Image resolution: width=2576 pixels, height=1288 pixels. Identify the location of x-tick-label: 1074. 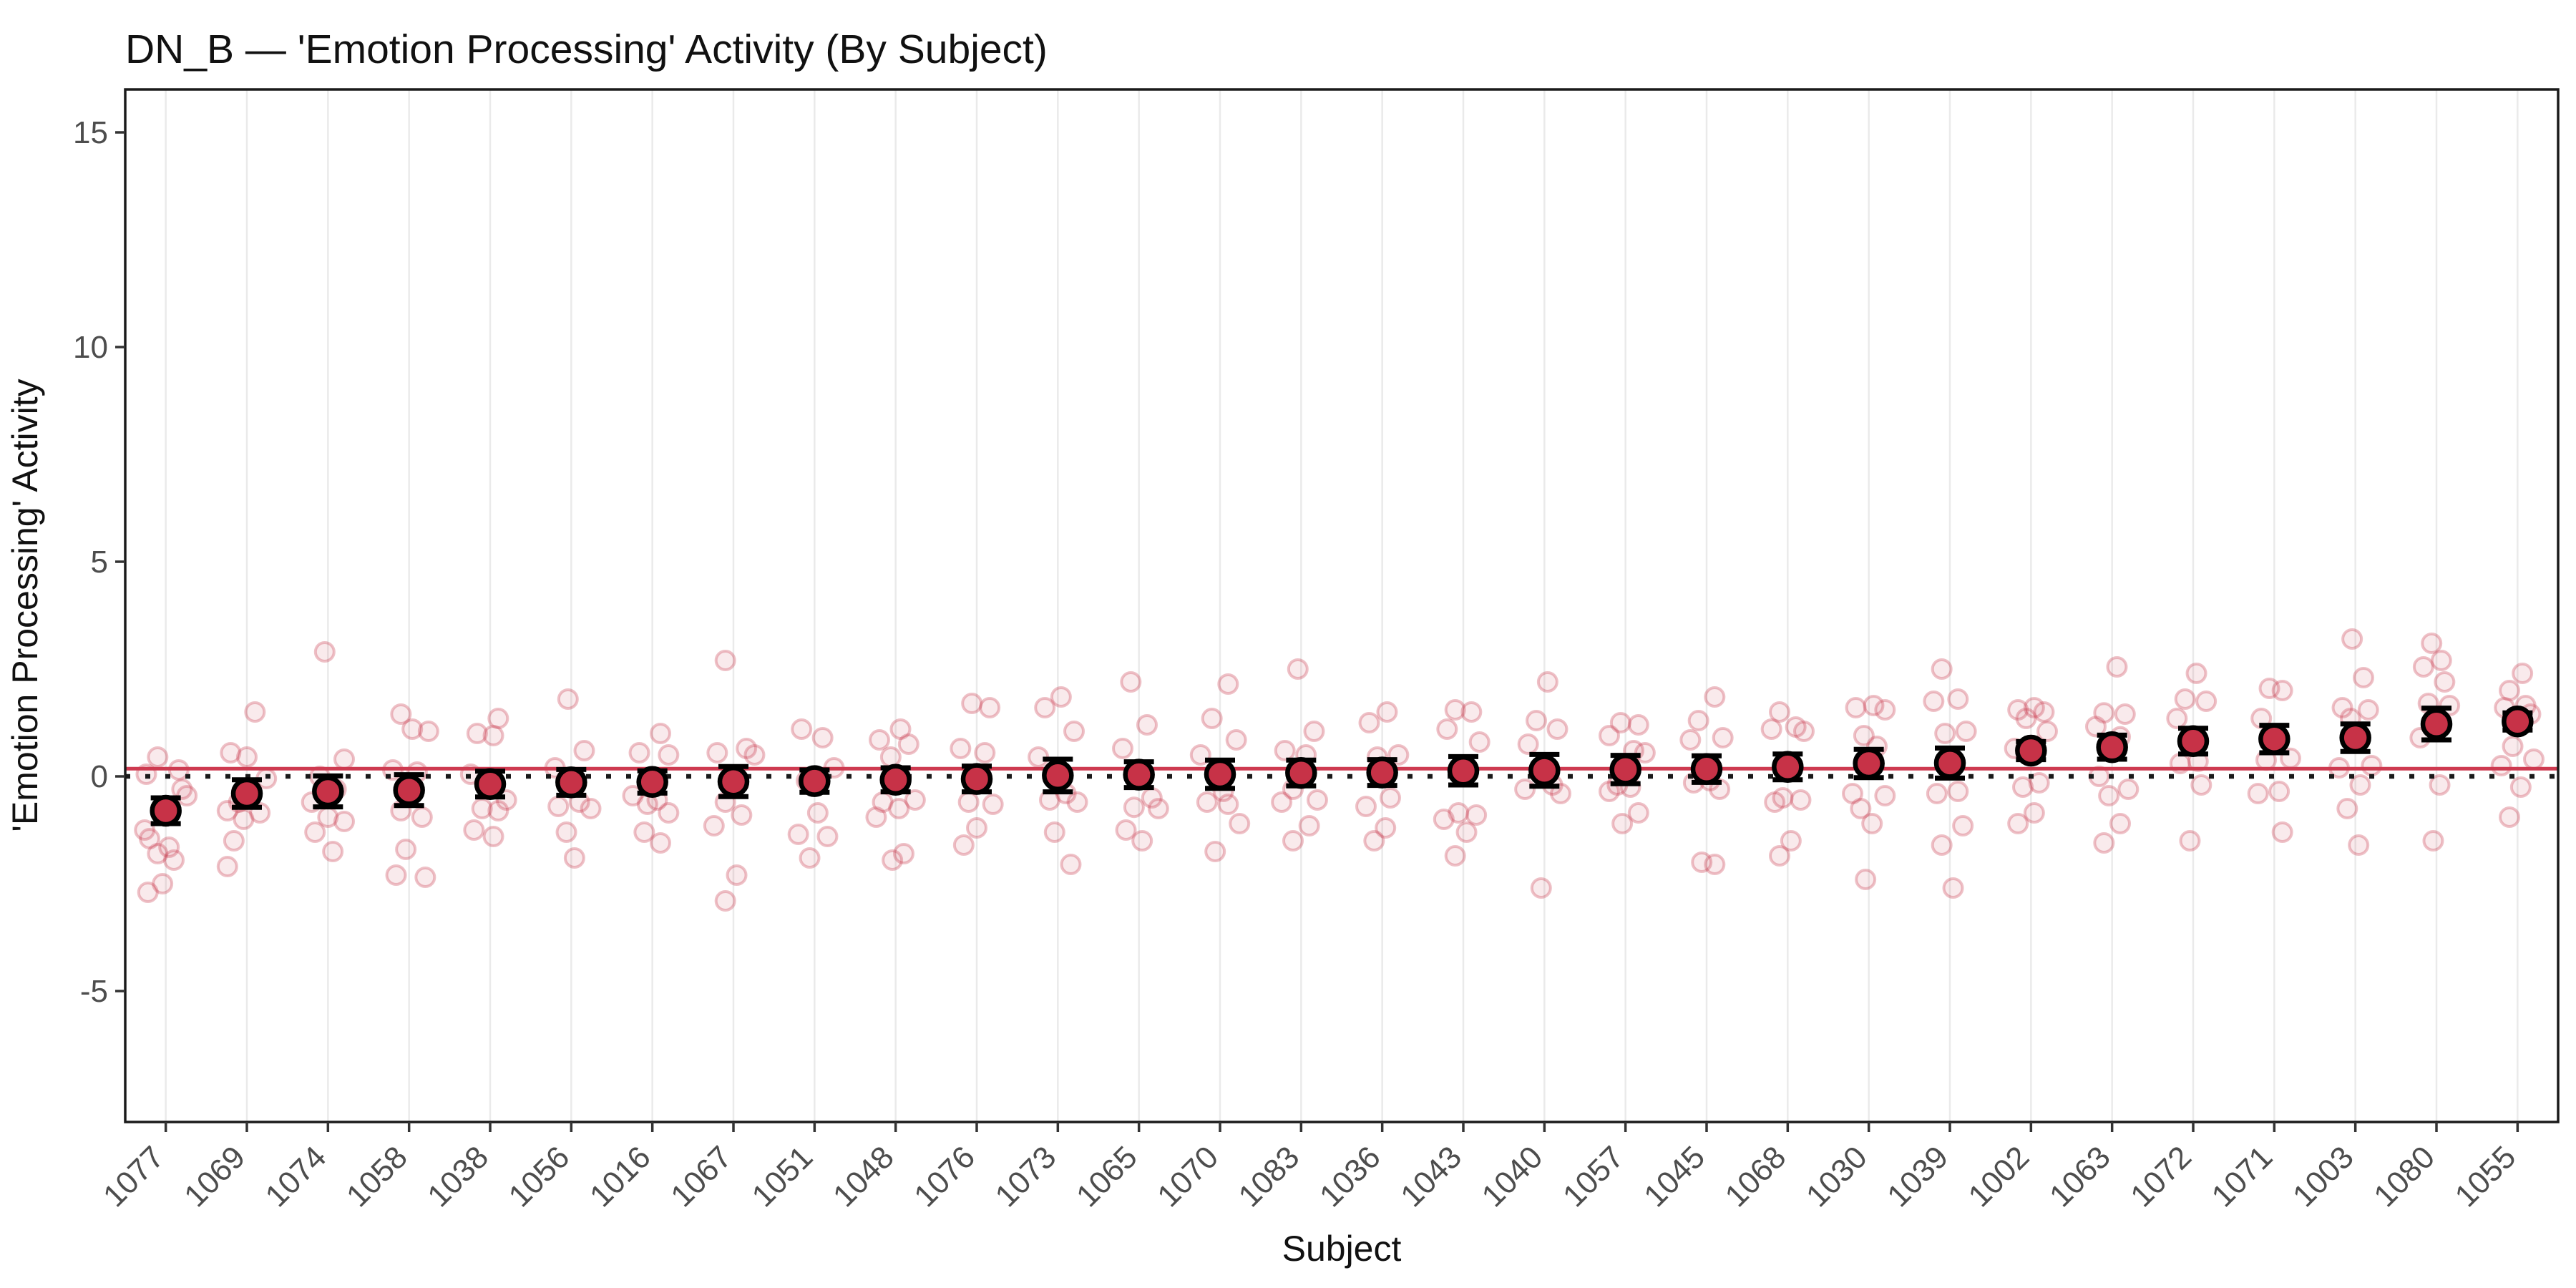
(296, 1176).